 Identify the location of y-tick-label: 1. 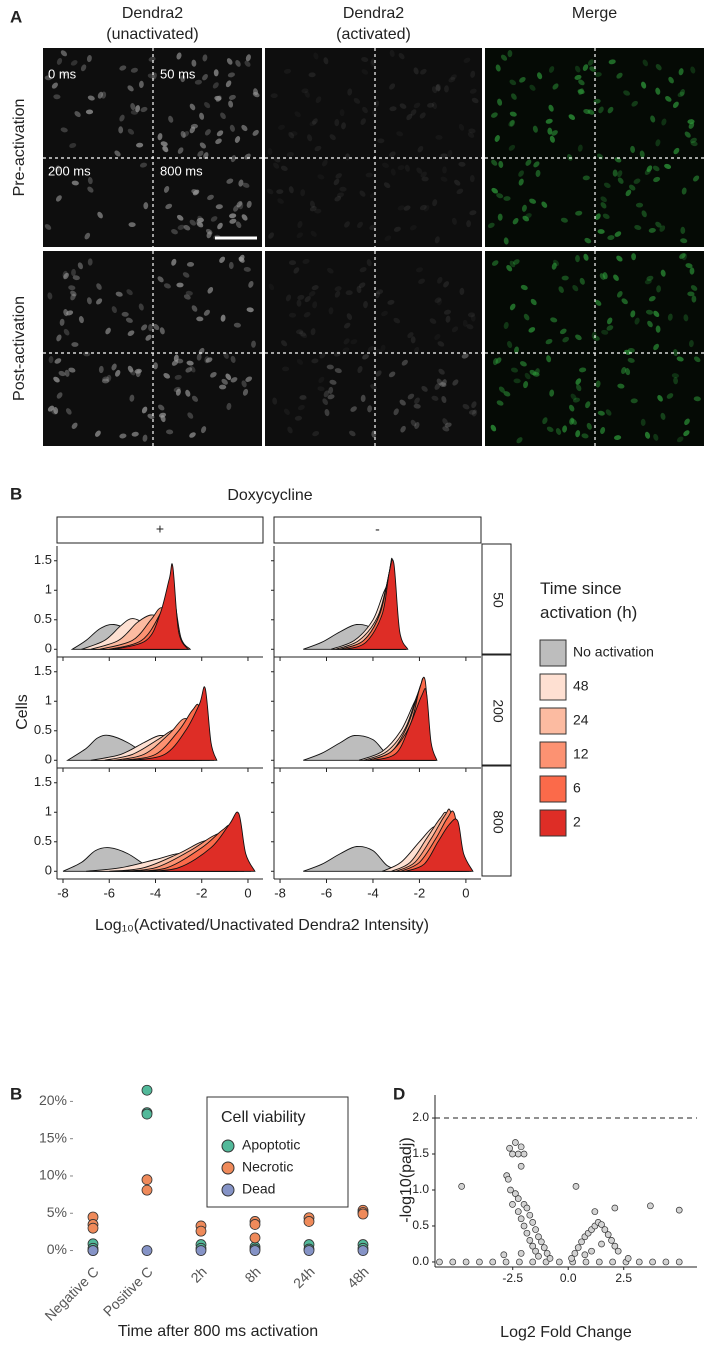
(48, 589).